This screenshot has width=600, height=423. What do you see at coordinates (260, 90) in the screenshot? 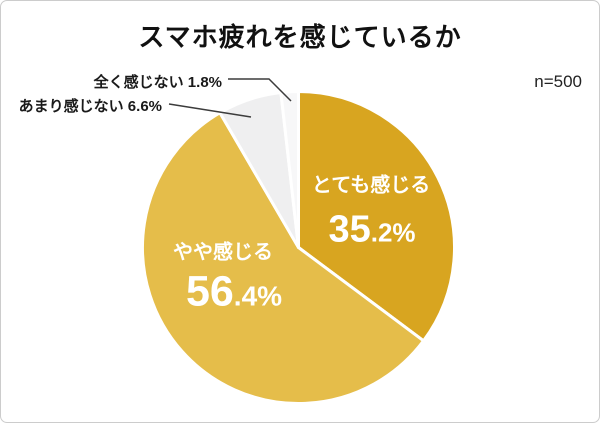
I see `leader-line-never` at bounding box center [260, 90].